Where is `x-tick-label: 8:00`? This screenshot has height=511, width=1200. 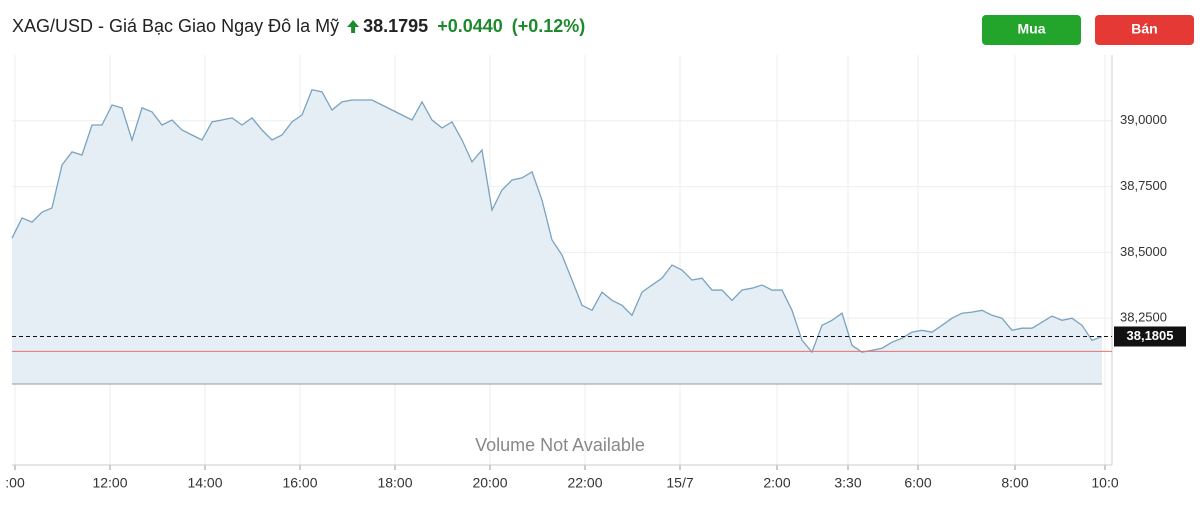
x-tick-label: 8:00 is located at coordinates (1014, 483).